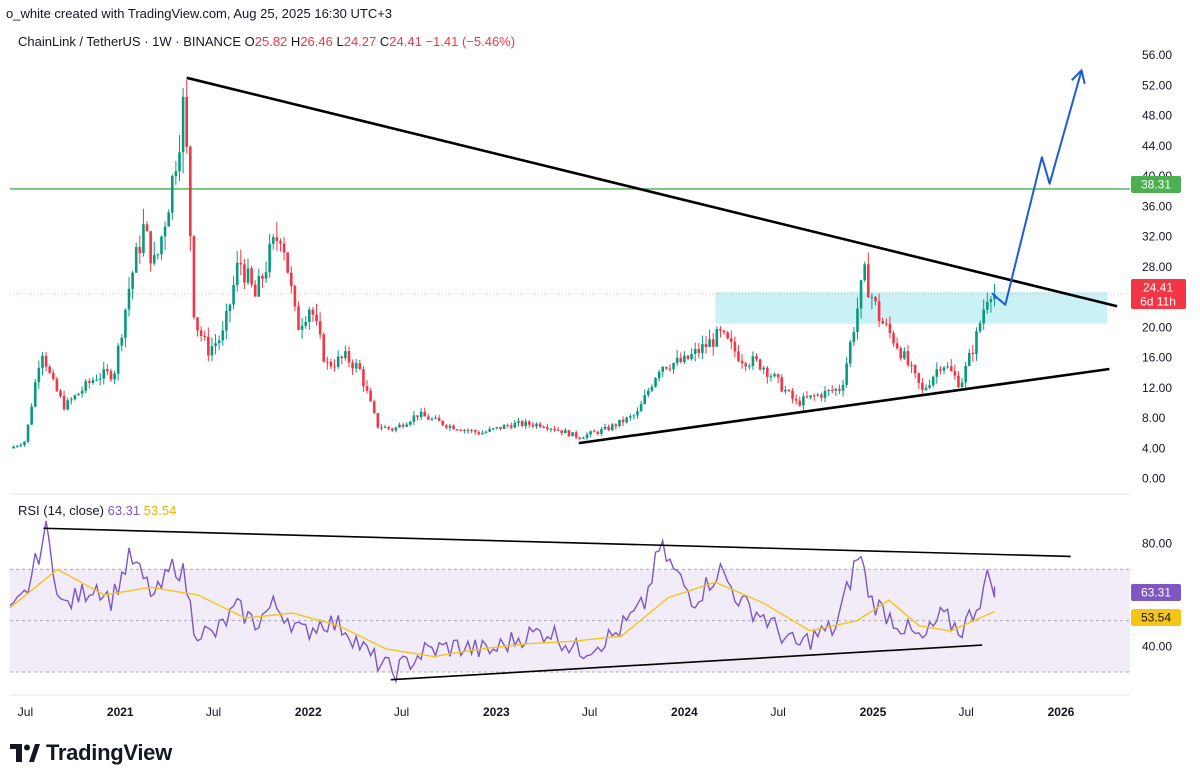 The height and width of the screenshot is (783, 1200). What do you see at coordinates (684, 712) in the screenshot?
I see `time-tick-label: 2024` at bounding box center [684, 712].